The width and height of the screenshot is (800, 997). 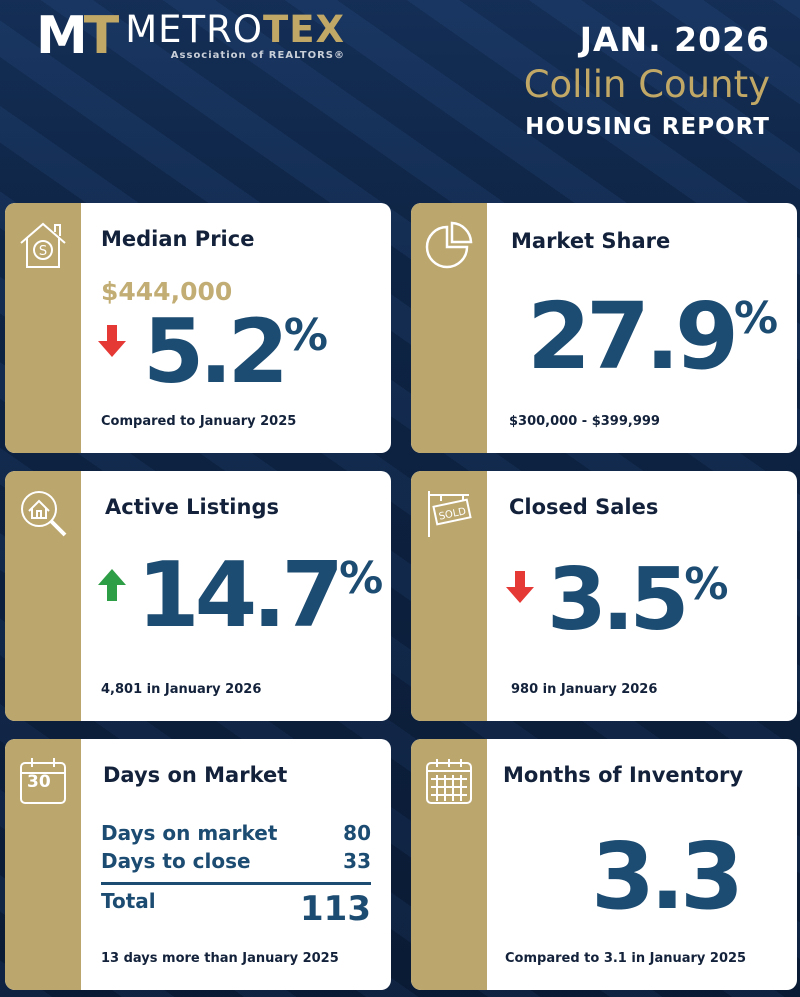 I want to click on svg-text: S, so click(x=43, y=251).